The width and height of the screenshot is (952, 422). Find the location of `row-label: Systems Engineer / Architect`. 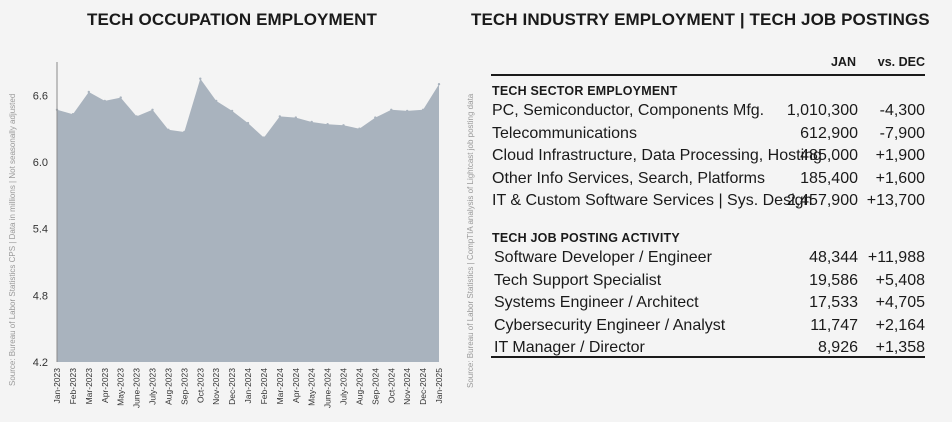

row-label: Systems Engineer / Architect is located at coordinates (596, 303).